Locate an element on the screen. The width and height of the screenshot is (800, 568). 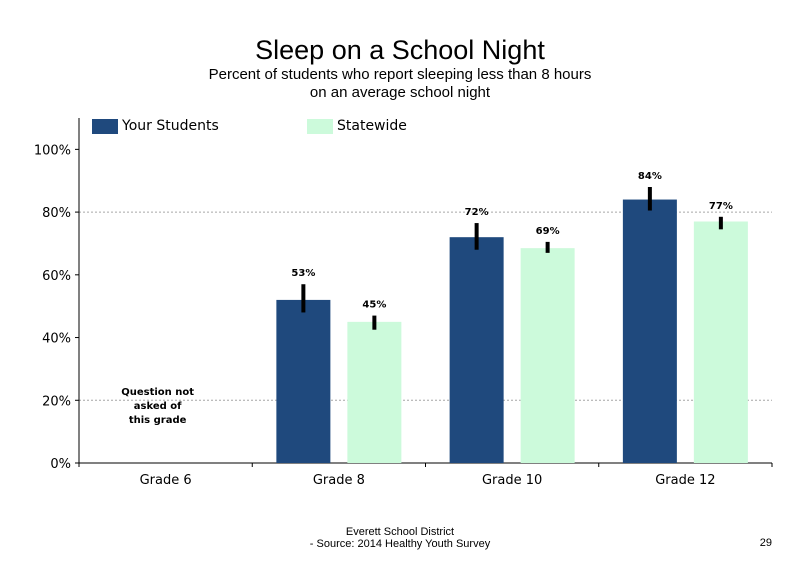
y-tick-label: 40% is located at coordinates (56, 339).